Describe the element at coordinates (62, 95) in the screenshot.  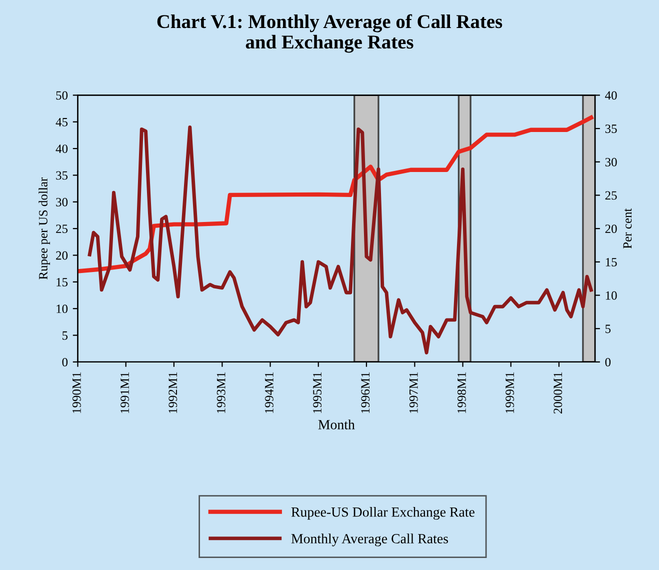
I see `y-tick-label: 50` at that location.